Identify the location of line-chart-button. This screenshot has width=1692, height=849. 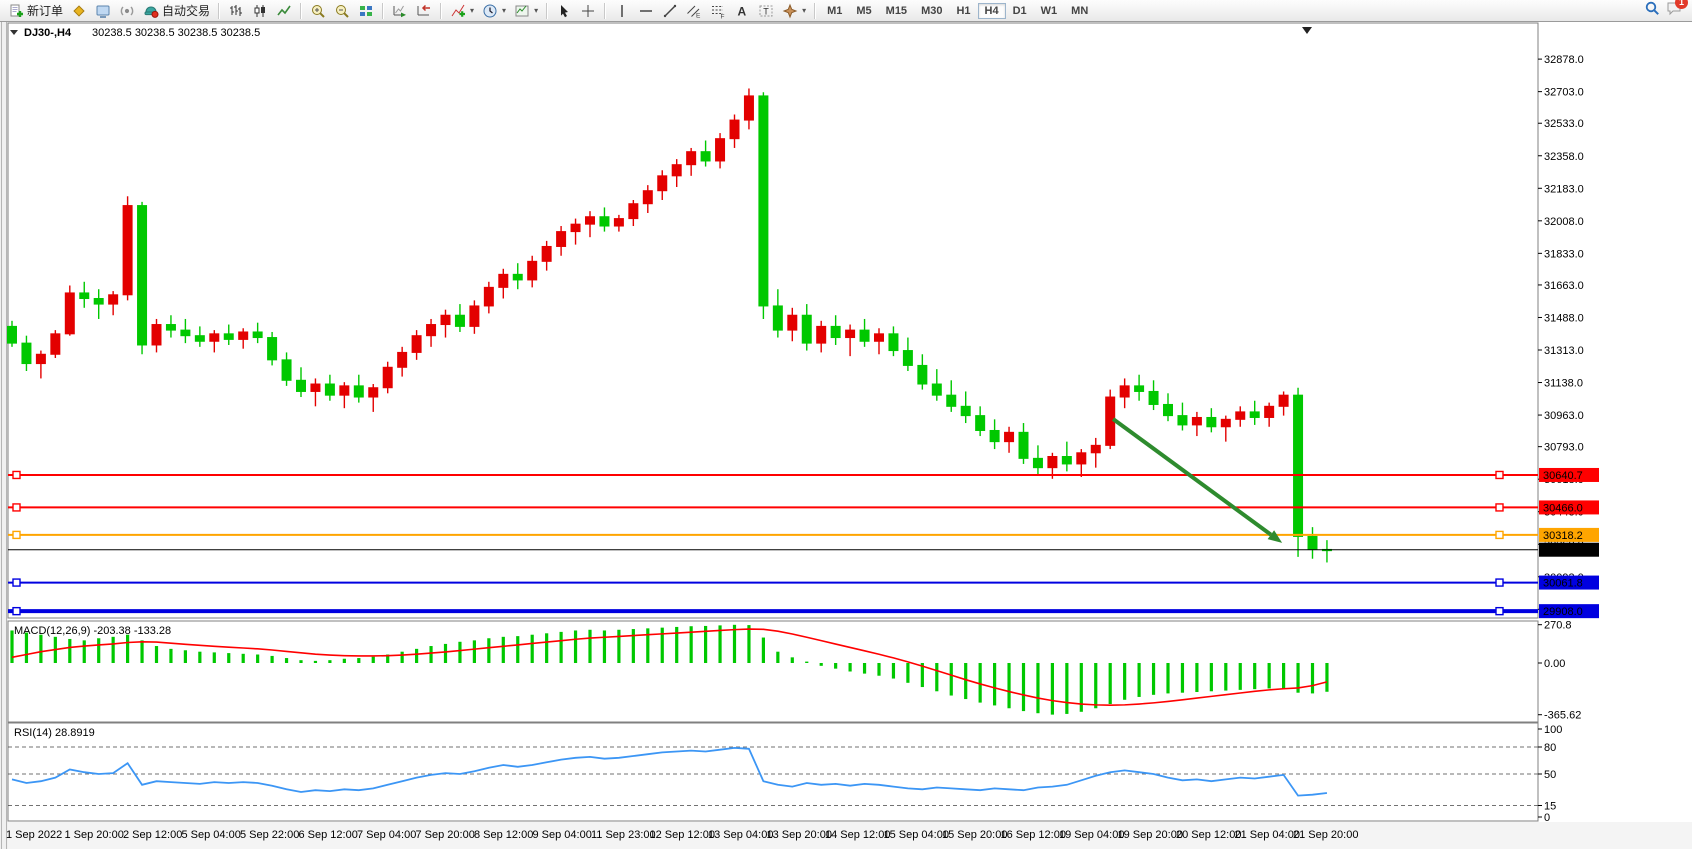
(284, 11).